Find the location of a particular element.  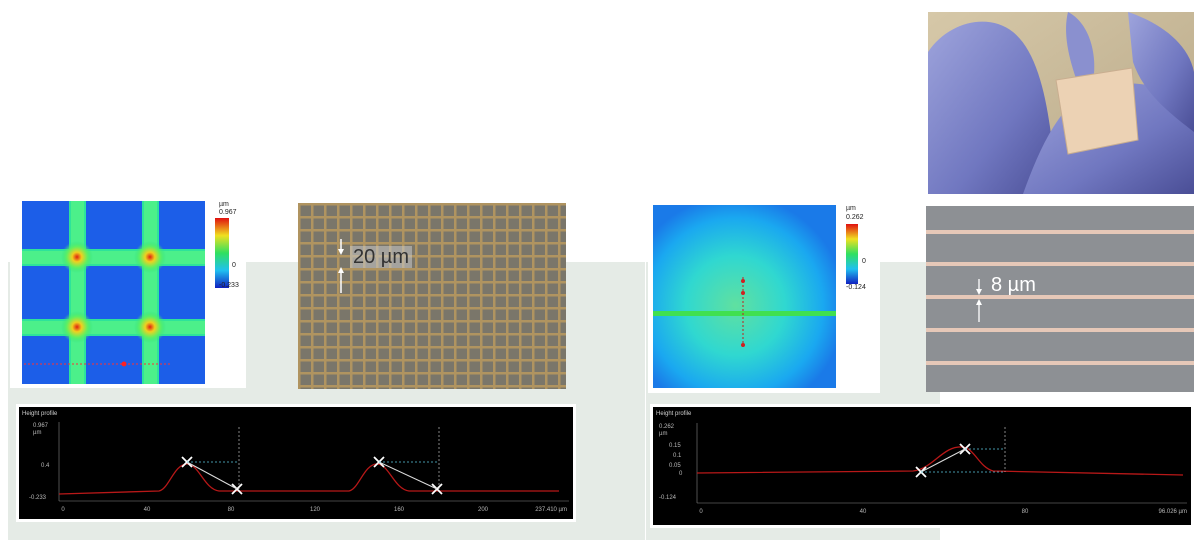

left-profile-x-tick: 0 is located at coordinates (63, 510).